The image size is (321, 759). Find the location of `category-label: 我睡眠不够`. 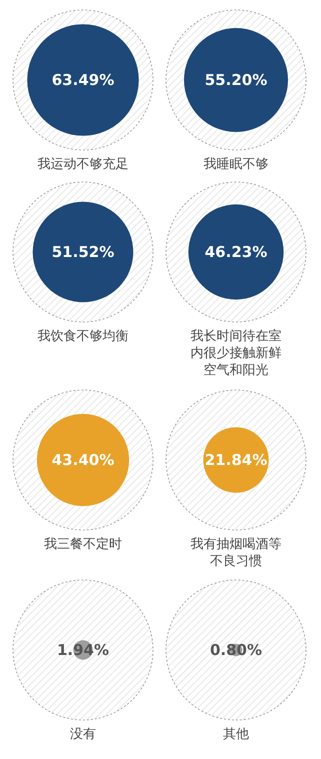

category-label: 我睡眠不够 is located at coordinates (236, 164).